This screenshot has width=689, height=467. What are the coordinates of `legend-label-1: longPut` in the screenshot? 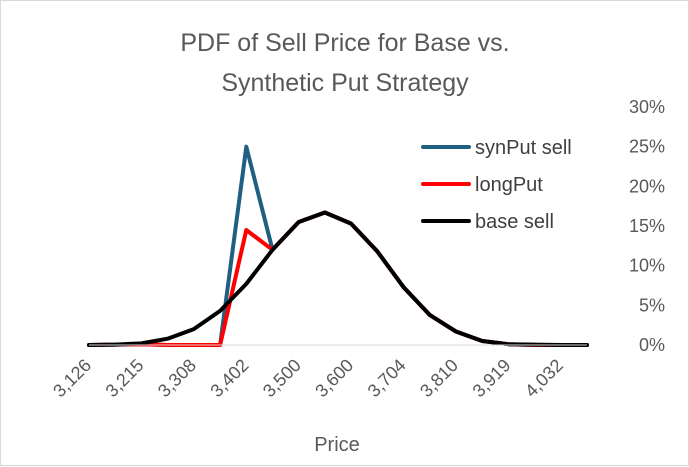 It's located at (509, 185).